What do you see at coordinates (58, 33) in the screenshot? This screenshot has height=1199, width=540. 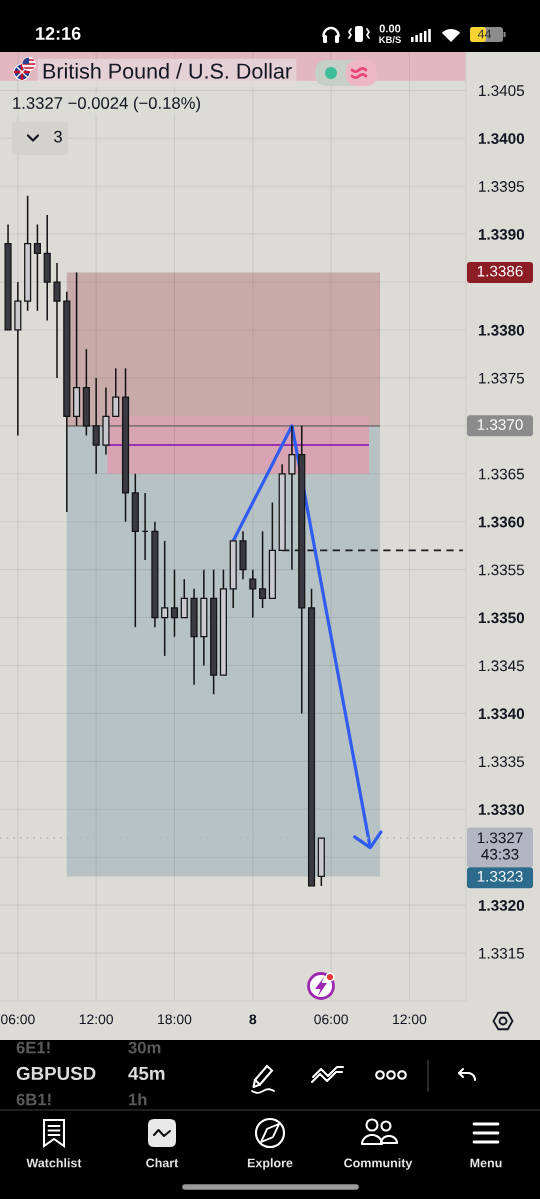 I see `text: 12:16` at bounding box center [58, 33].